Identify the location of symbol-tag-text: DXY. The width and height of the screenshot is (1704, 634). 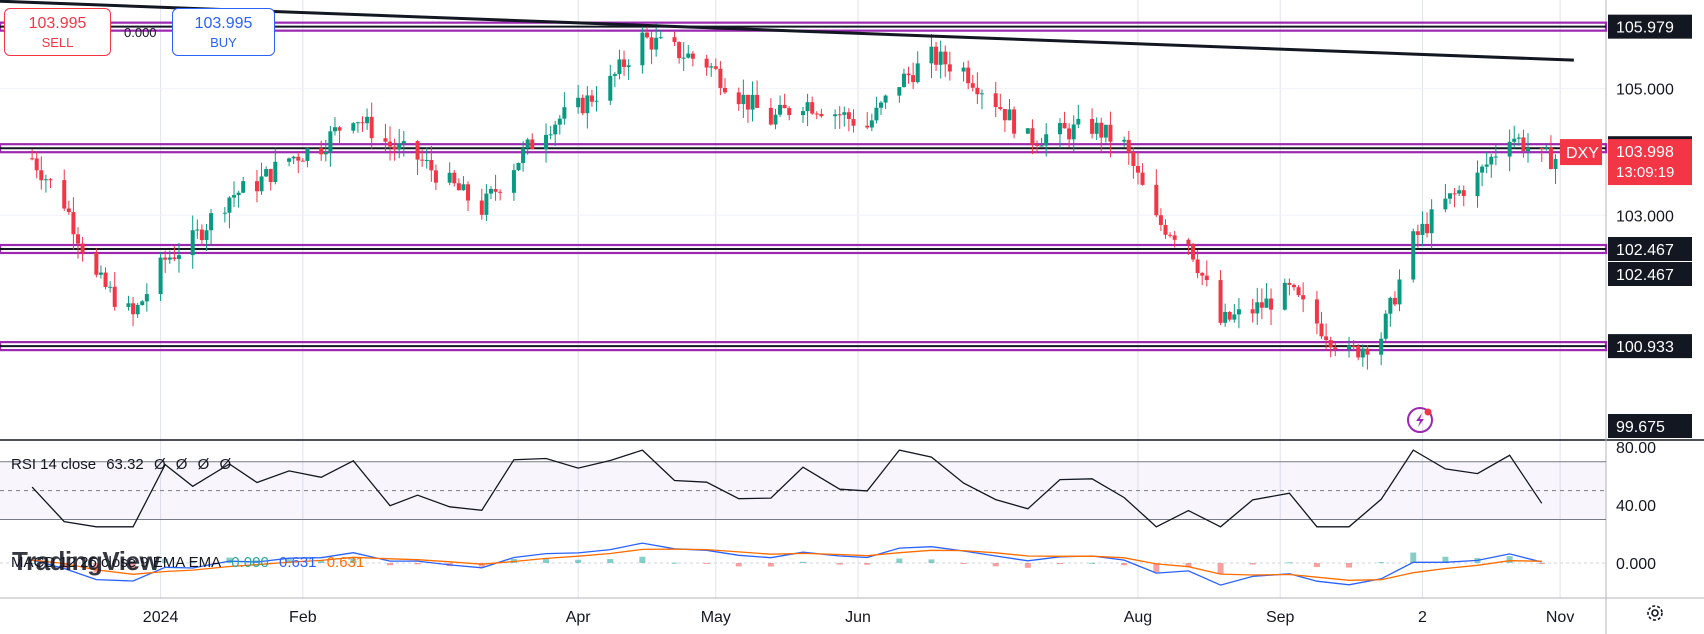
(1582, 153).